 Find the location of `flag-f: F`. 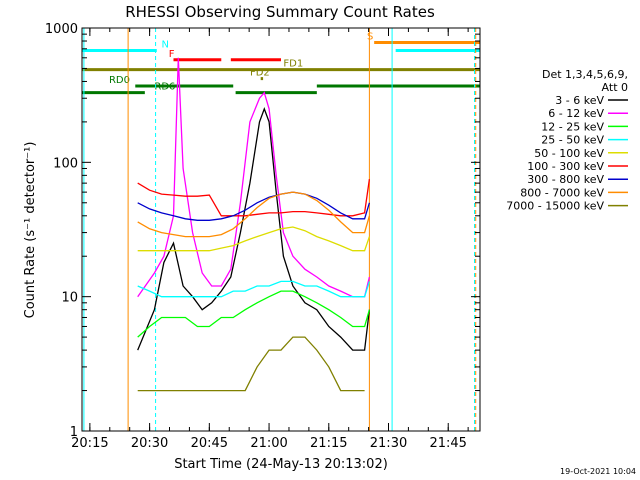

flag-f: F is located at coordinates (225, 55).